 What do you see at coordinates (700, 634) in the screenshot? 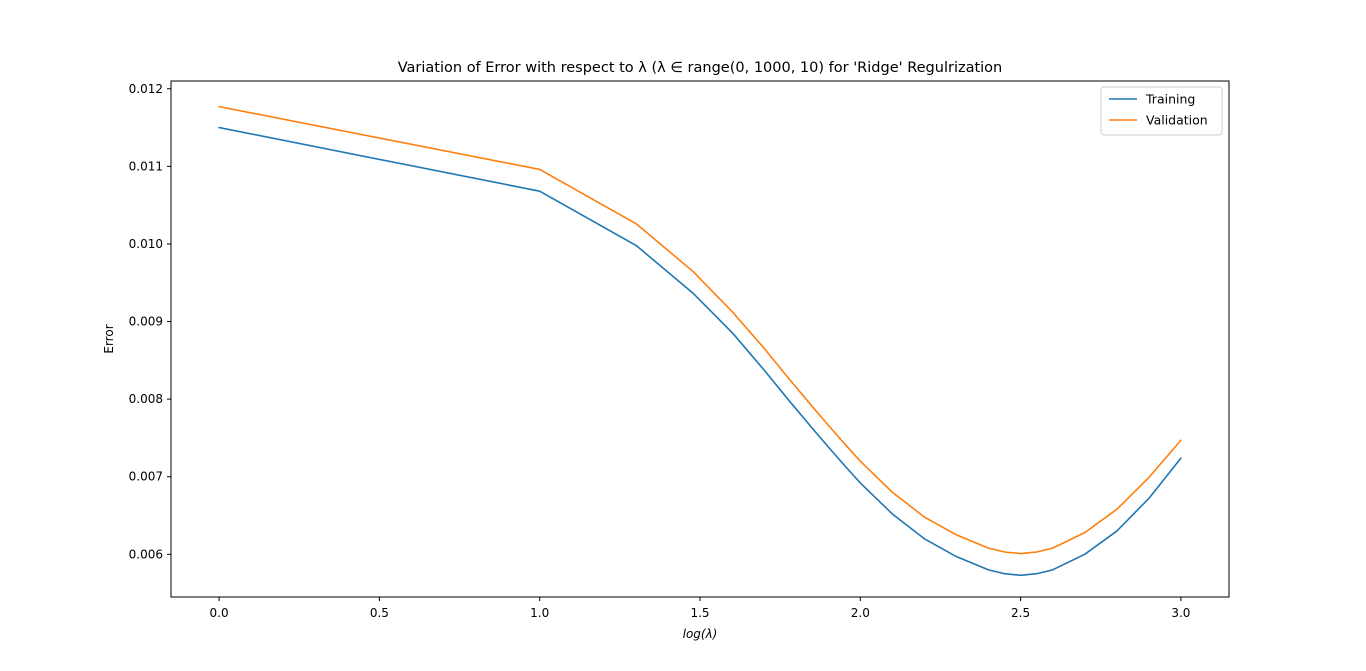
I see `x-axis-label: log(λ)` at bounding box center [700, 634].